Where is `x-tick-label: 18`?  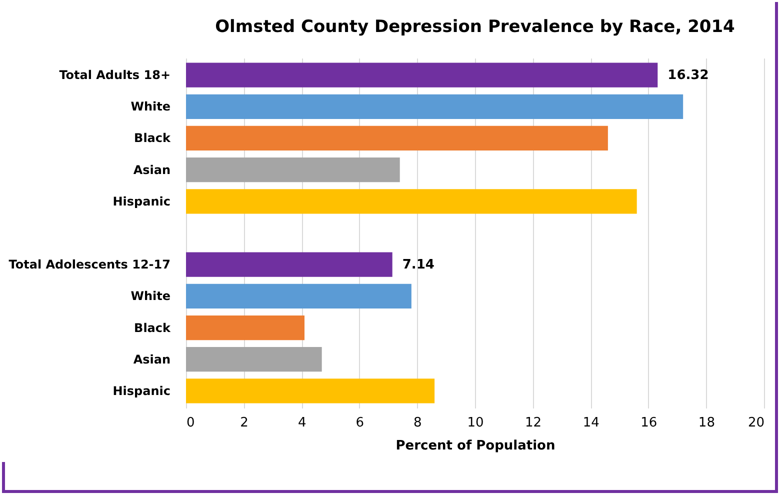 x-tick-label: 18 is located at coordinates (706, 423).